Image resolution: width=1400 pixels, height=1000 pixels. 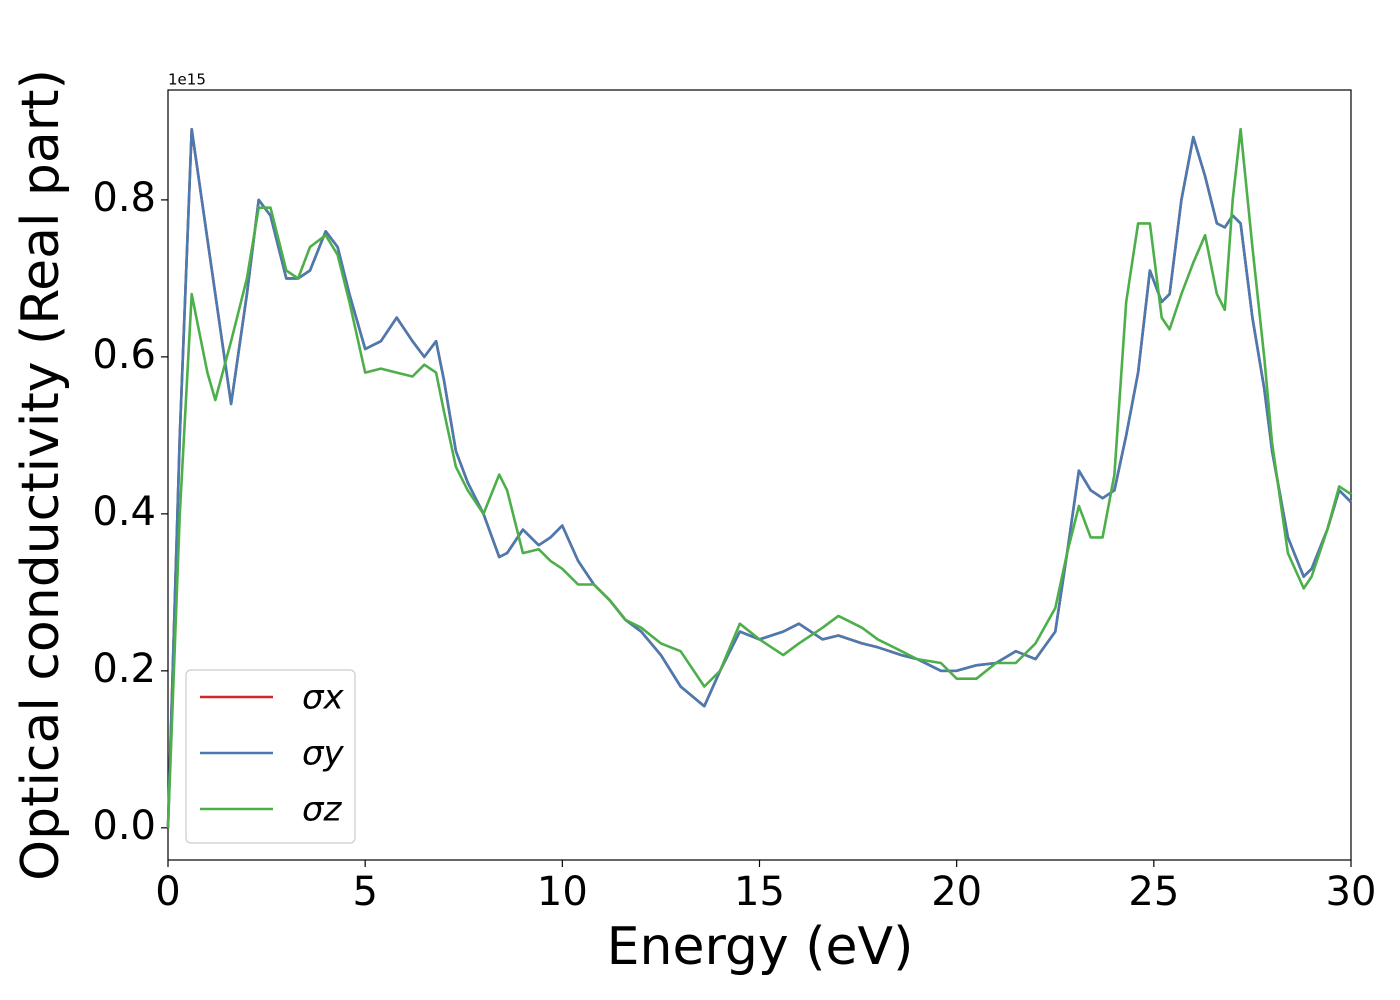 What do you see at coordinates (124, 355) in the screenshot?
I see `y-tick-label: 0.6` at bounding box center [124, 355].